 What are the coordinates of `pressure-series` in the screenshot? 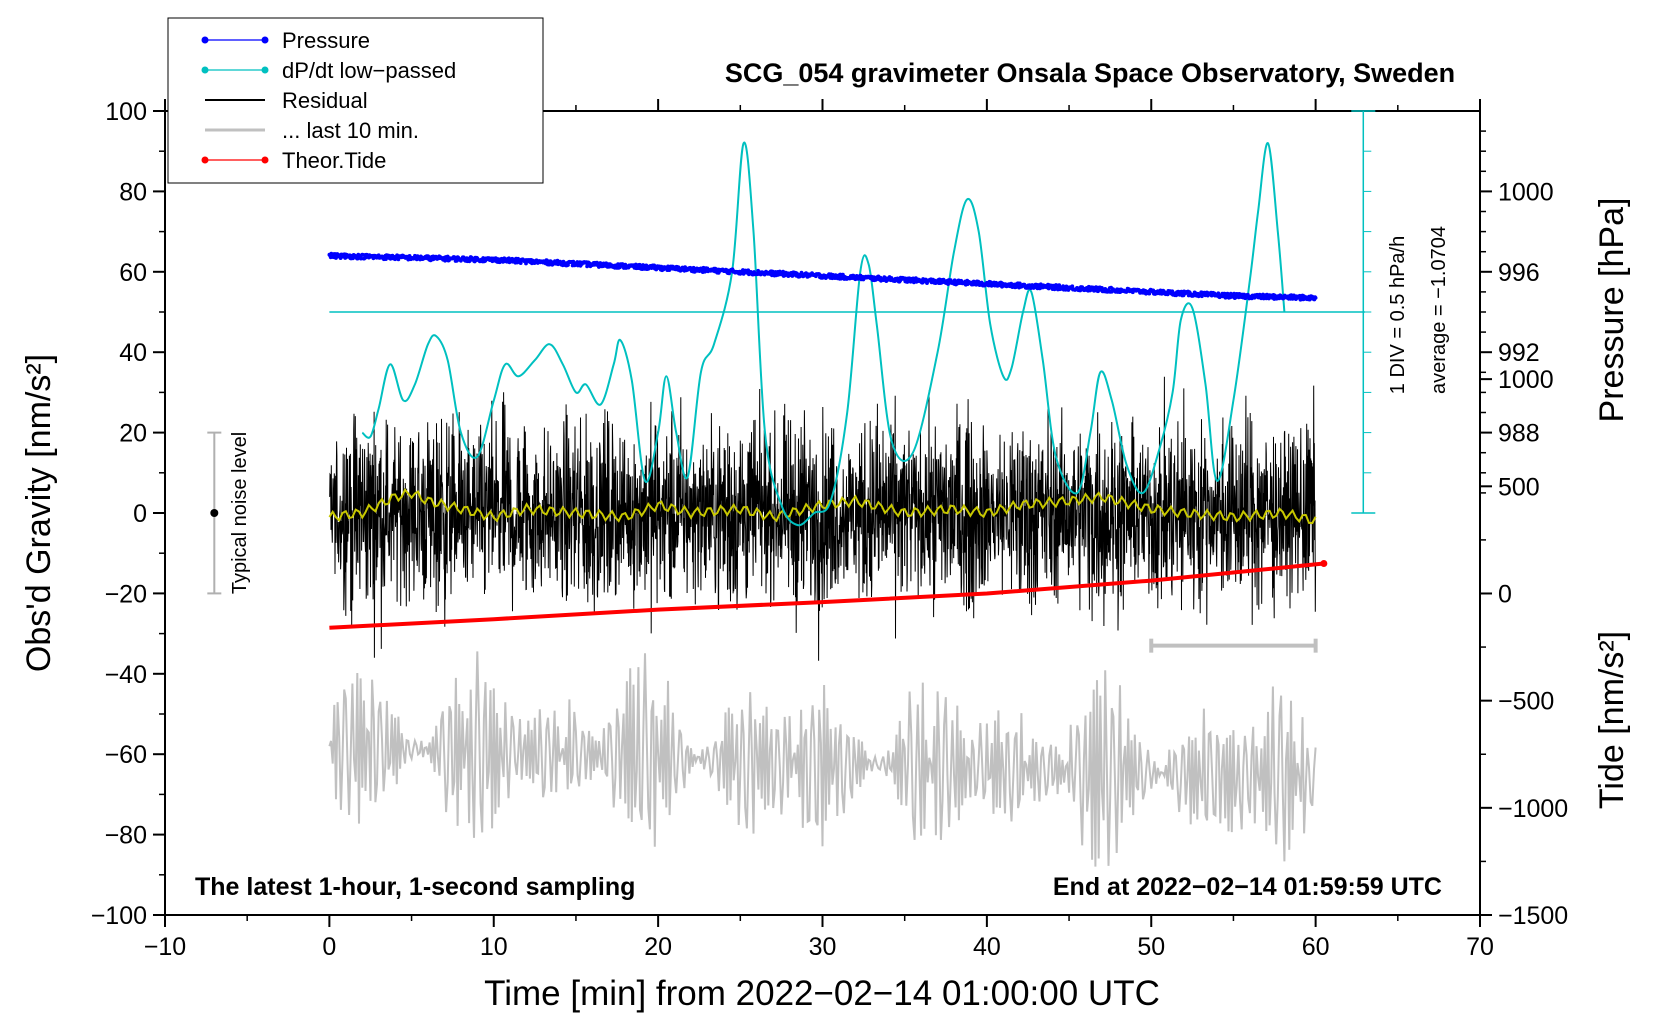 It's located at (822, 276).